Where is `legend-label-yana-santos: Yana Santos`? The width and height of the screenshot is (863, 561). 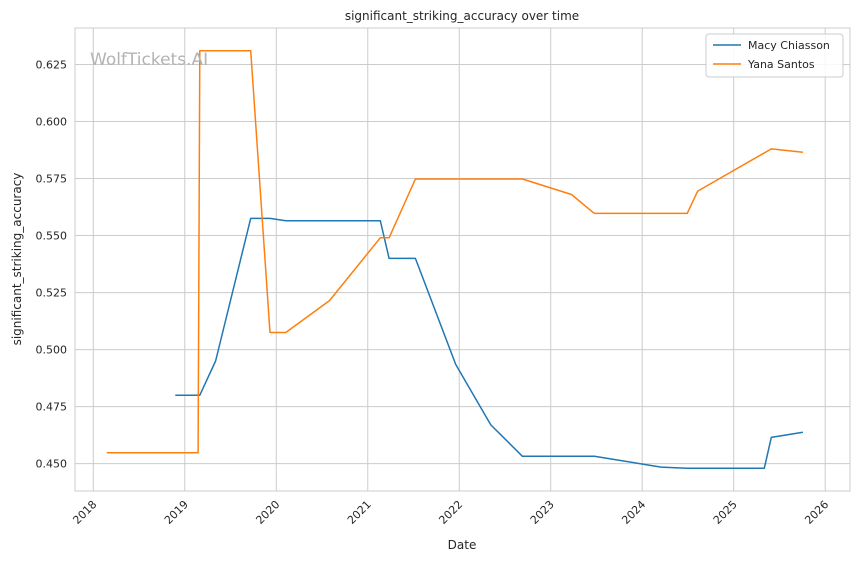 legend-label-yana-santos: Yana Santos is located at coordinates (781, 64).